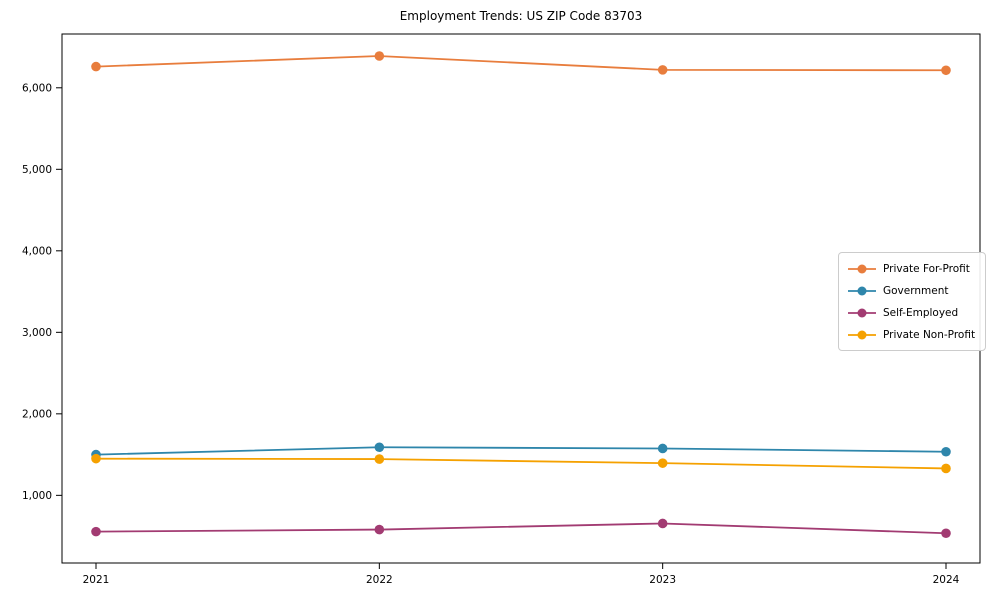 The image size is (1000, 600). What do you see at coordinates (37, 333) in the screenshot?
I see `y-tick-label: 3,000` at bounding box center [37, 333].